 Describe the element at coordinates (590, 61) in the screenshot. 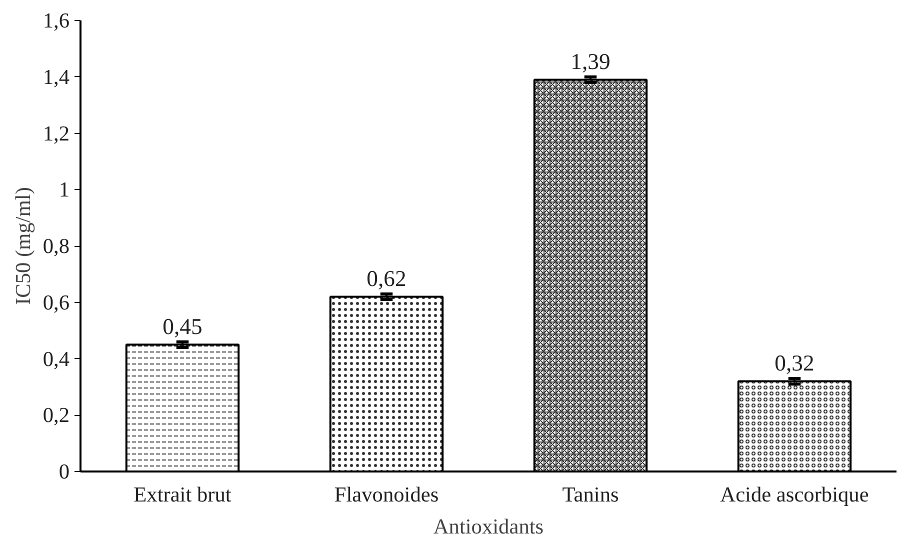

I see `data-label: 1,39` at that location.